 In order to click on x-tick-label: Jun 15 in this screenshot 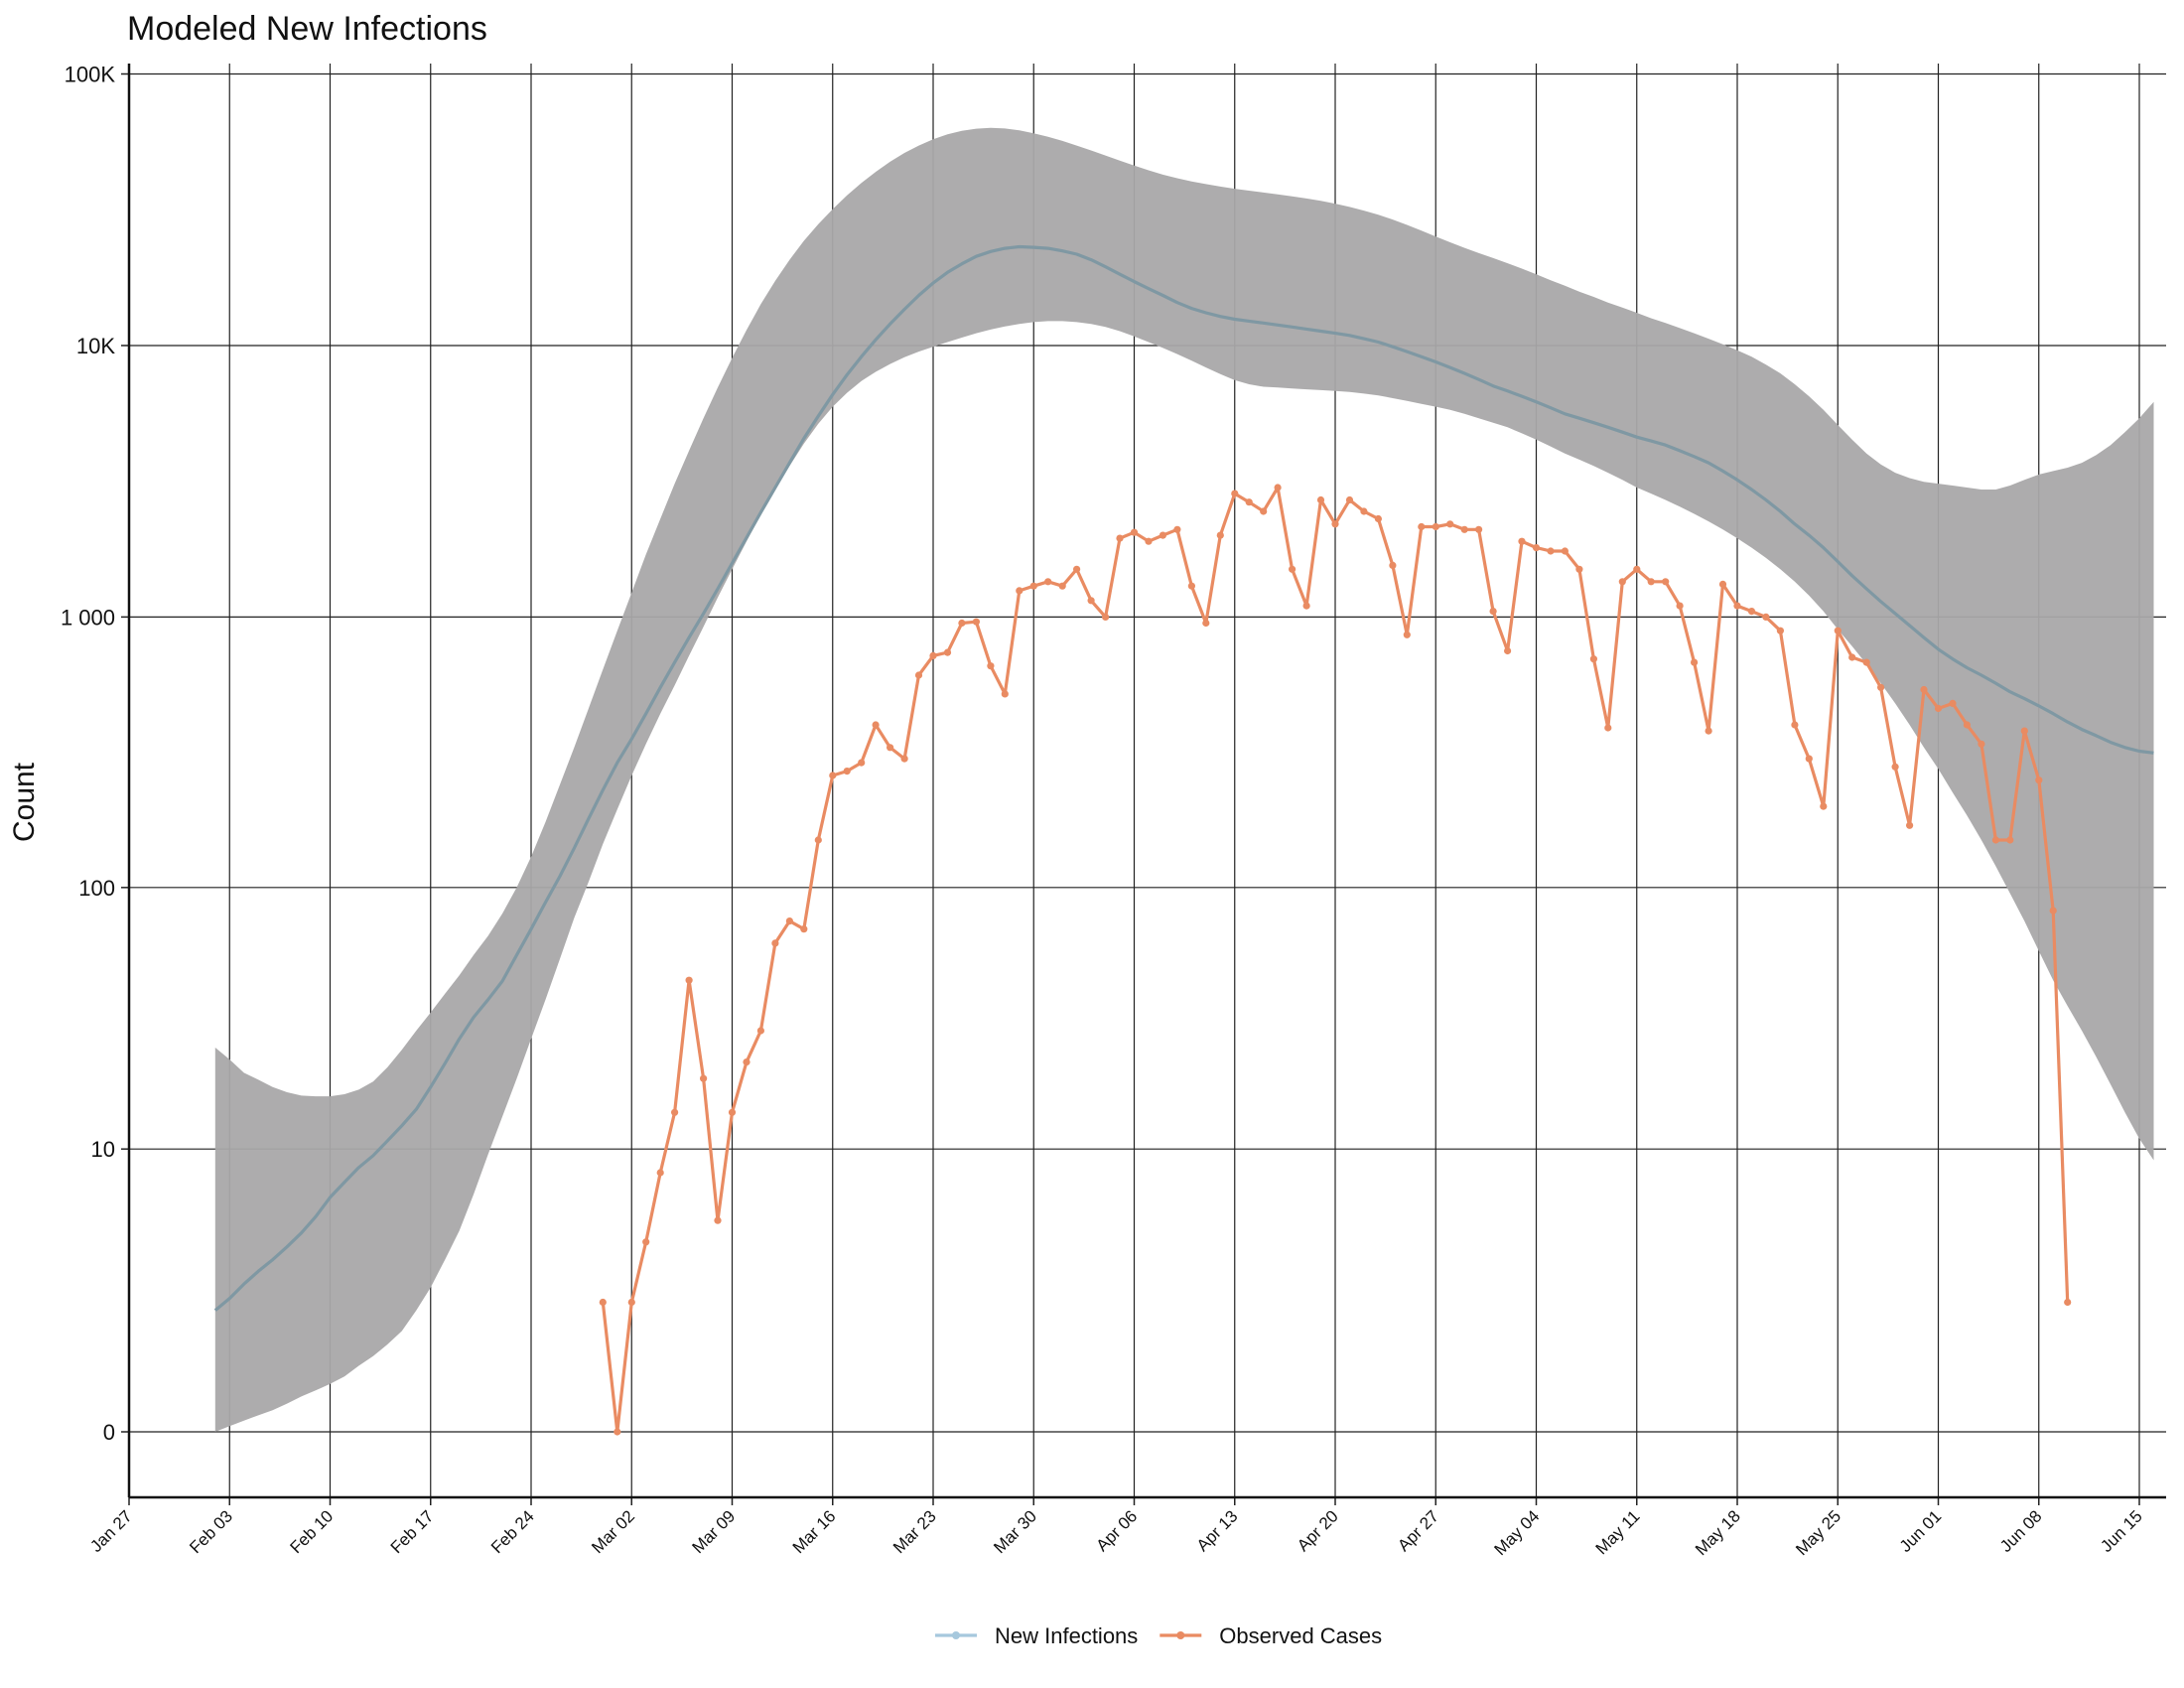, I will do `click(2121, 1531)`.